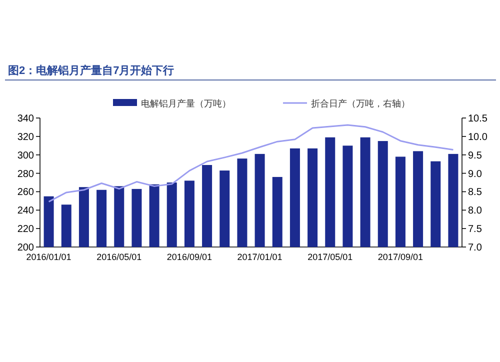 The image size is (500, 362). Describe the element at coordinates (475, 174) in the screenshot. I see `y2-tick-label: 9.0` at that location.